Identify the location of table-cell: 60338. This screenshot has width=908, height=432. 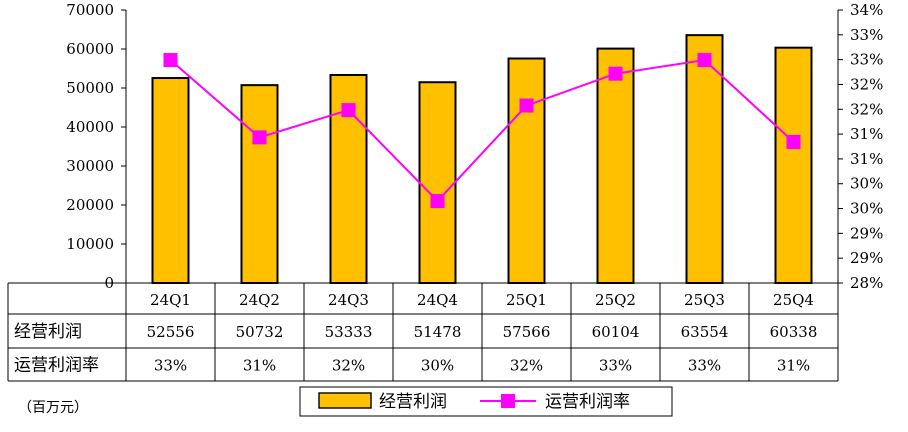
(794, 332).